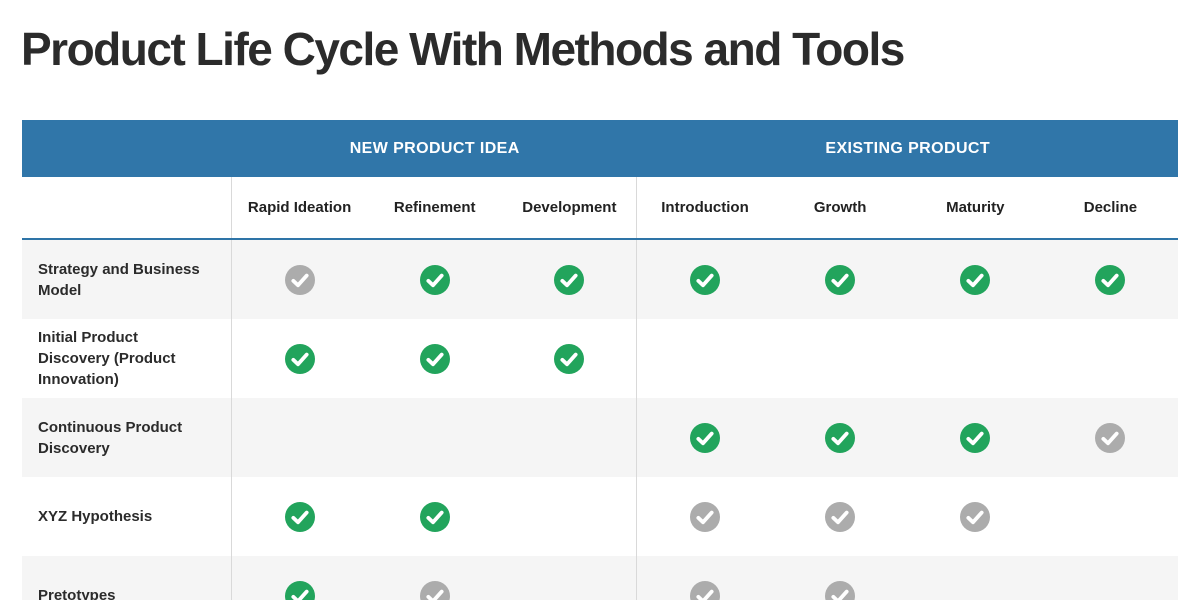 The image size is (1200, 600). I want to click on table-row-continuous-product-discovery: Continuous Product Discovery, so click(600, 437).